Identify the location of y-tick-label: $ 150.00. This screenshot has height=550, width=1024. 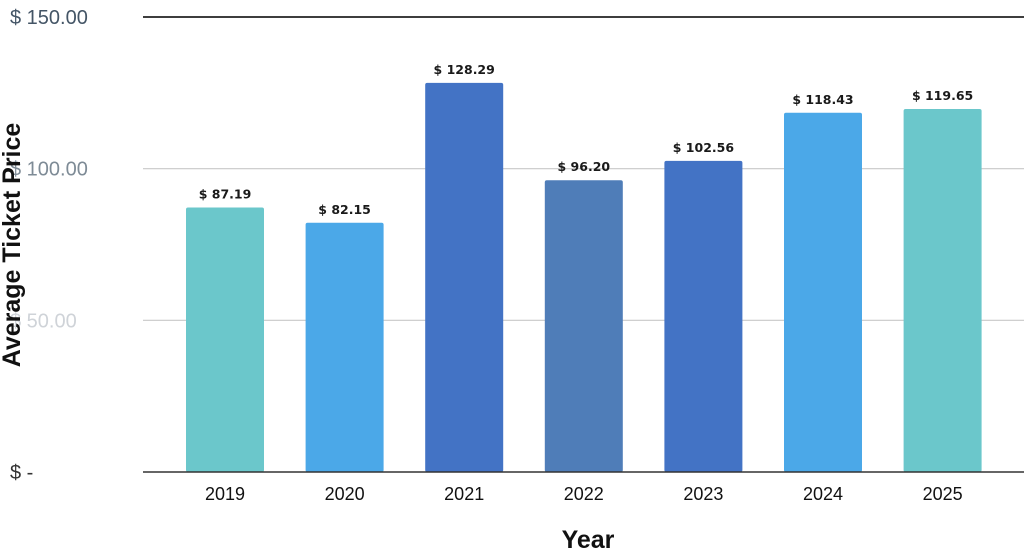
(49, 18).